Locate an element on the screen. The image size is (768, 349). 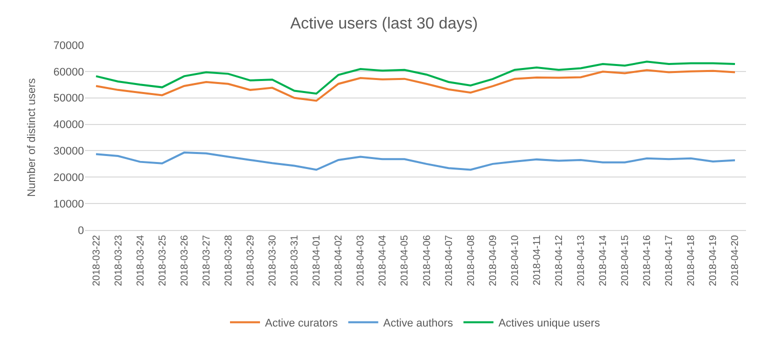
y-tick-label: 20000 is located at coordinates (68, 178).